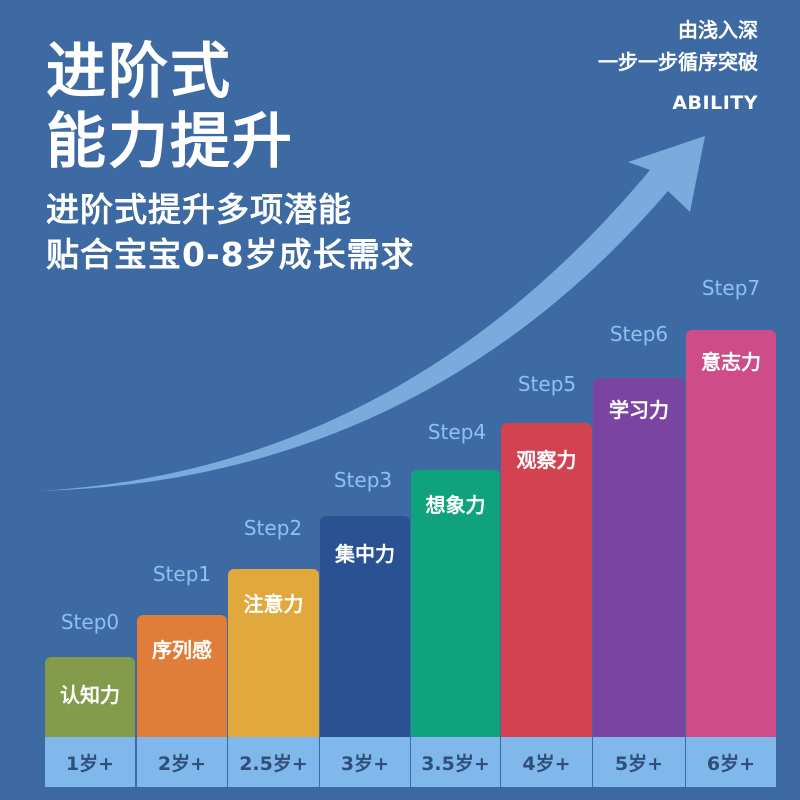 This screenshot has height=800, width=800. What do you see at coordinates (639, 559) in the screenshot?
I see `ability-bar: 学习力` at bounding box center [639, 559].